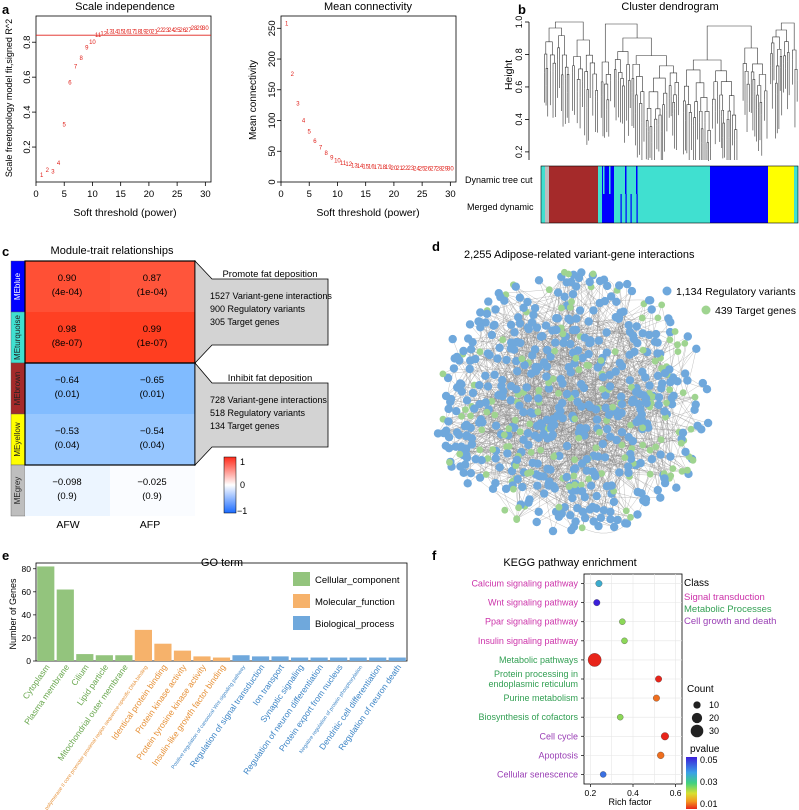 Image resolution: width=799 pixels, height=810 pixels. Describe the element at coordinates (151, 482) in the screenshot. I see `correlation-value: −0.025` at that location.